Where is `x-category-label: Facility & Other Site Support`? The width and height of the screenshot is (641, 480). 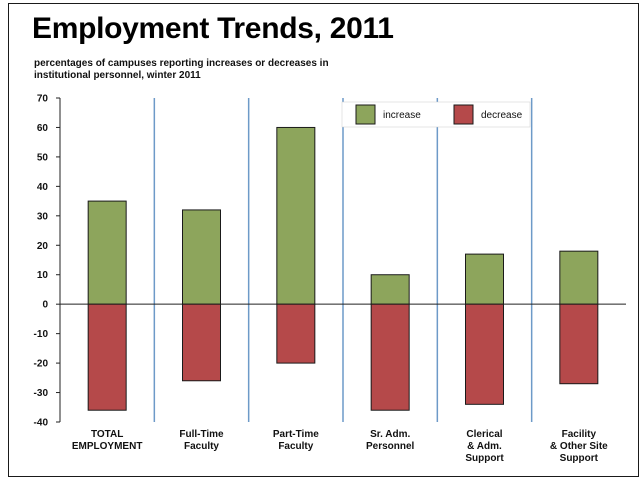
x-category-label: Facility & Other Site Support is located at coordinates (579, 446).